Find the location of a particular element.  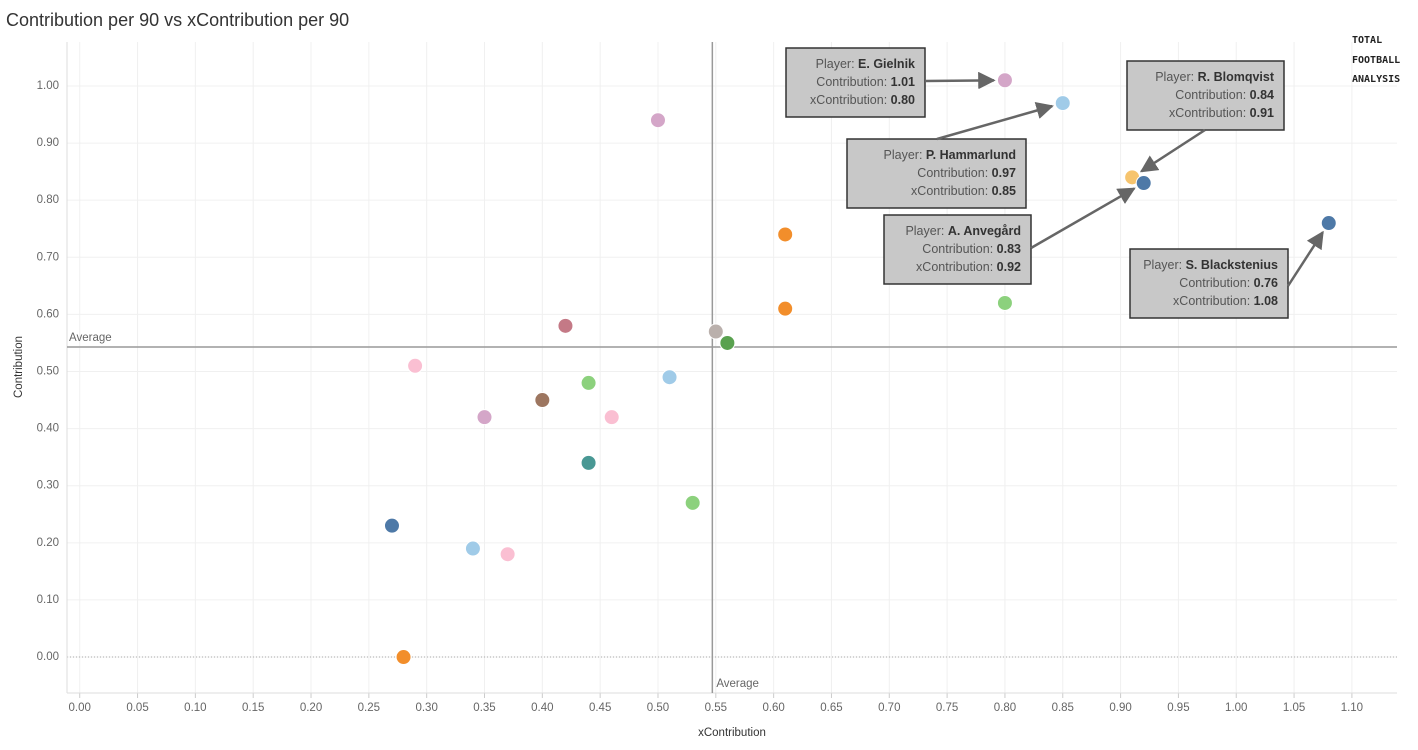

annotation-line: Player: P. Hammarlund is located at coordinates (950, 155).